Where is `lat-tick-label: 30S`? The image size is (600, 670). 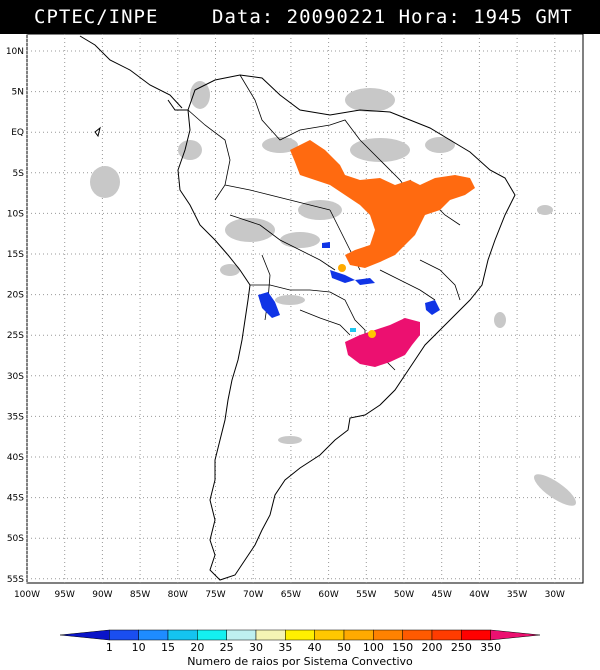 lat-tick-label: 30S is located at coordinates (15, 377).